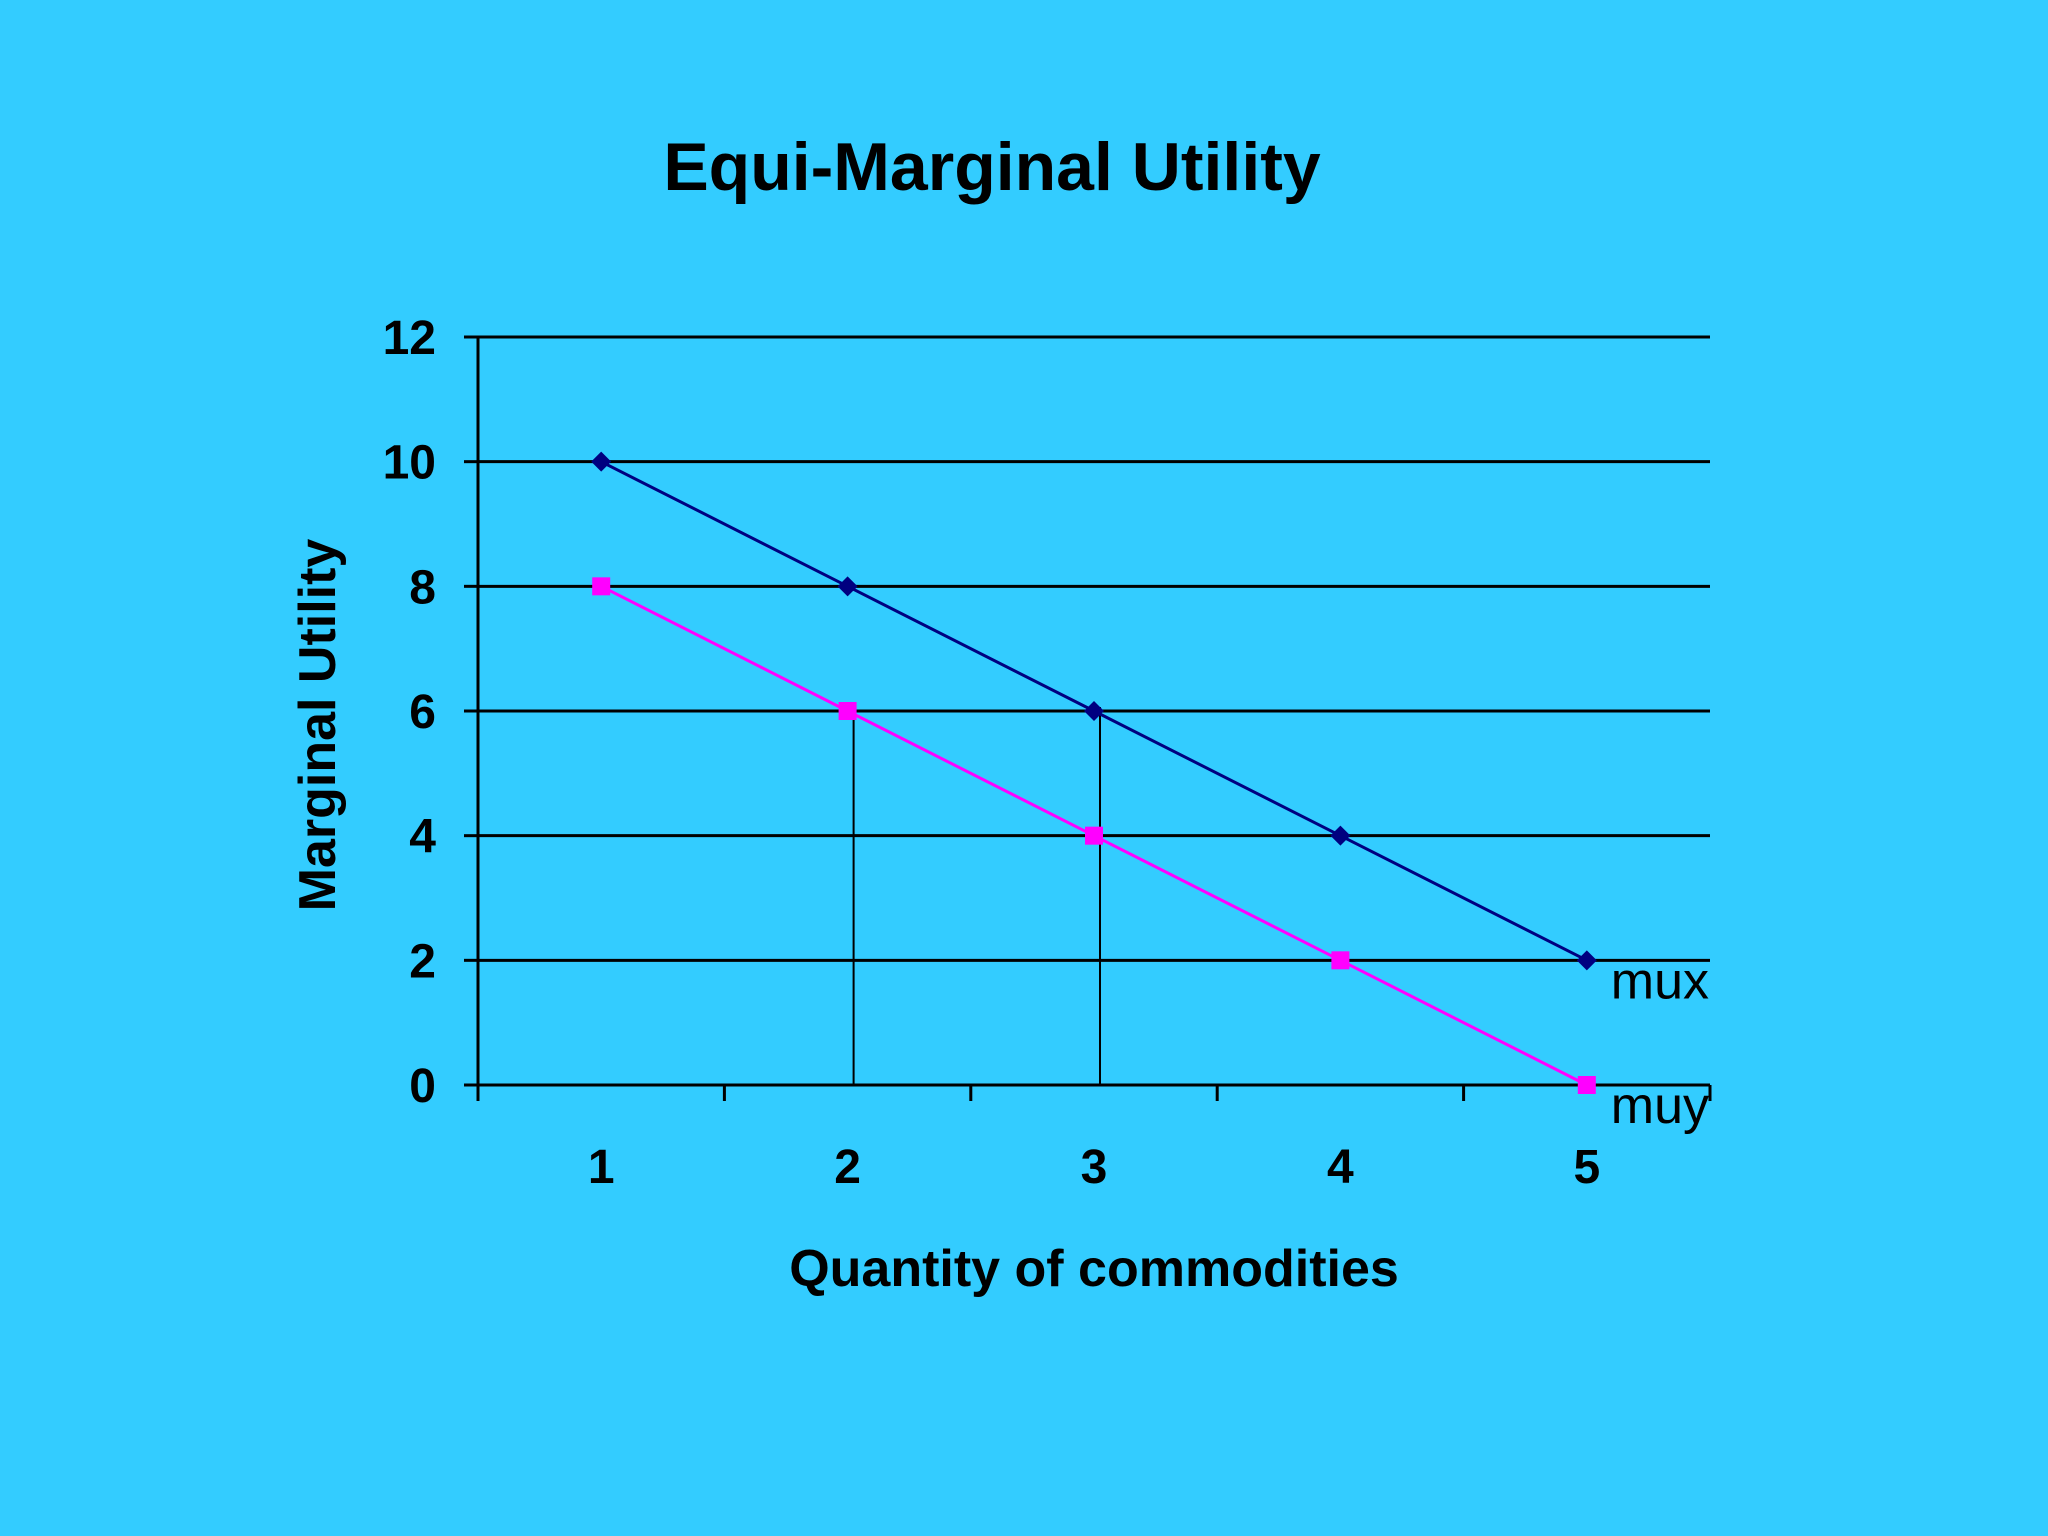 Image resolution: width=2048 pixels, height=1536 pixels. Describe the element at coordinates (422, 712) in the screenshot. I see `y-tick-label: 6` at that location.